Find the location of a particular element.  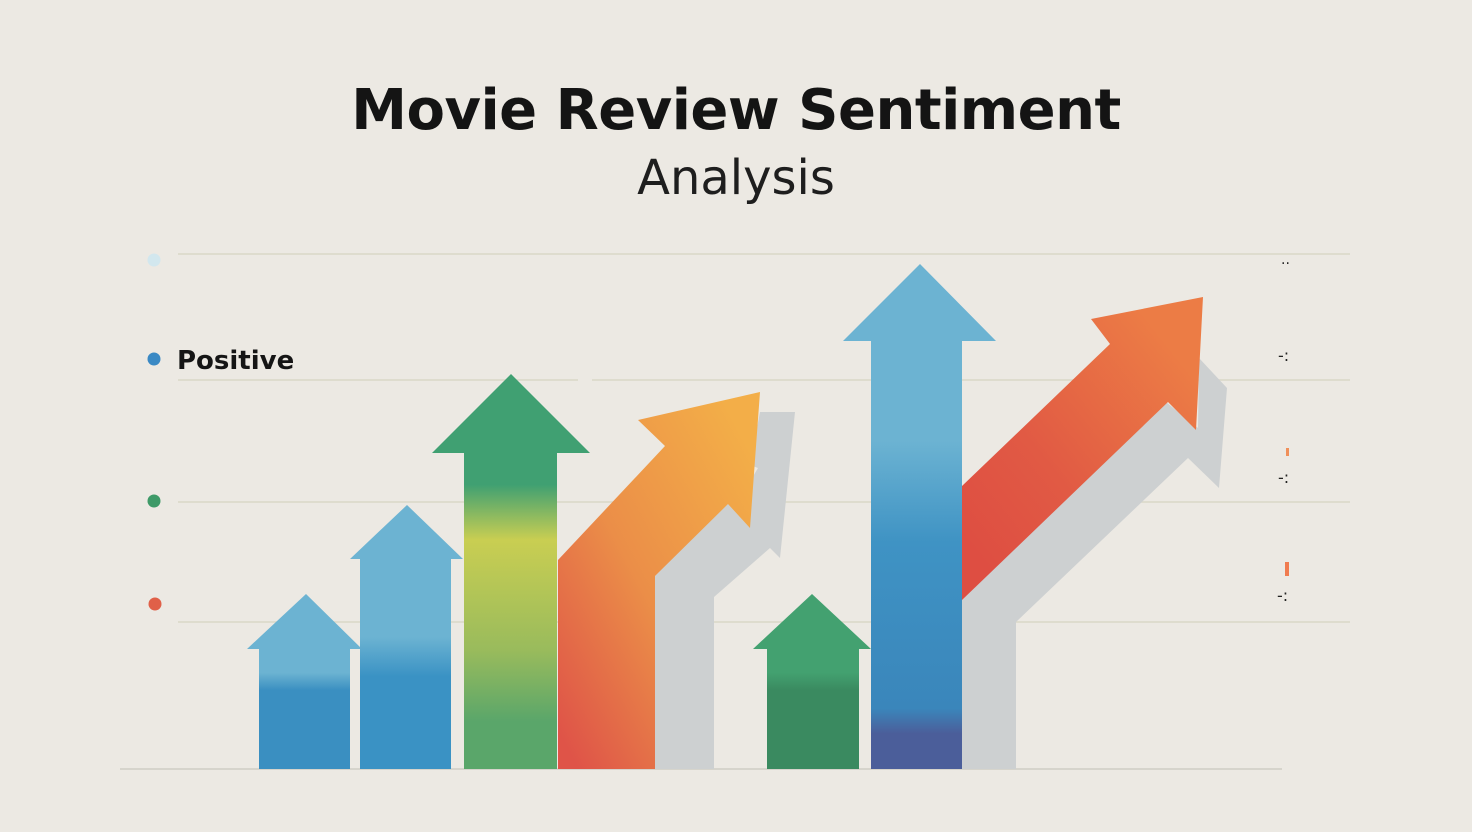

right-marker: ·· is located at coordinates (1285, 264).